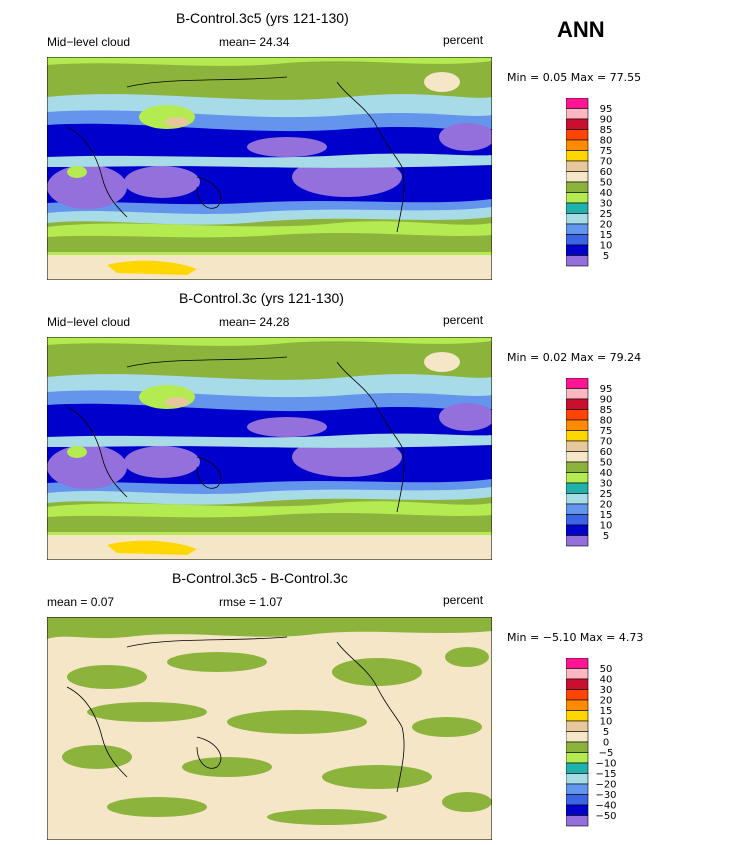 The height and width of the screenshot is (845, 733). Describe the element at coordinates (581, 29) in the screenshot. I see `season-label: ANN` at that location.